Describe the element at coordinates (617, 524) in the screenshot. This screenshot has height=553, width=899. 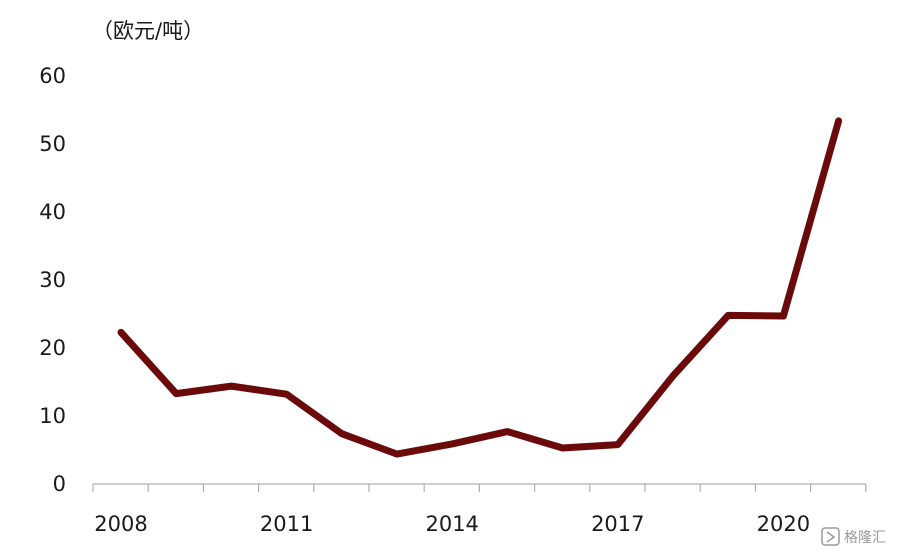
I see `x-tick-label: 2017` at that location.